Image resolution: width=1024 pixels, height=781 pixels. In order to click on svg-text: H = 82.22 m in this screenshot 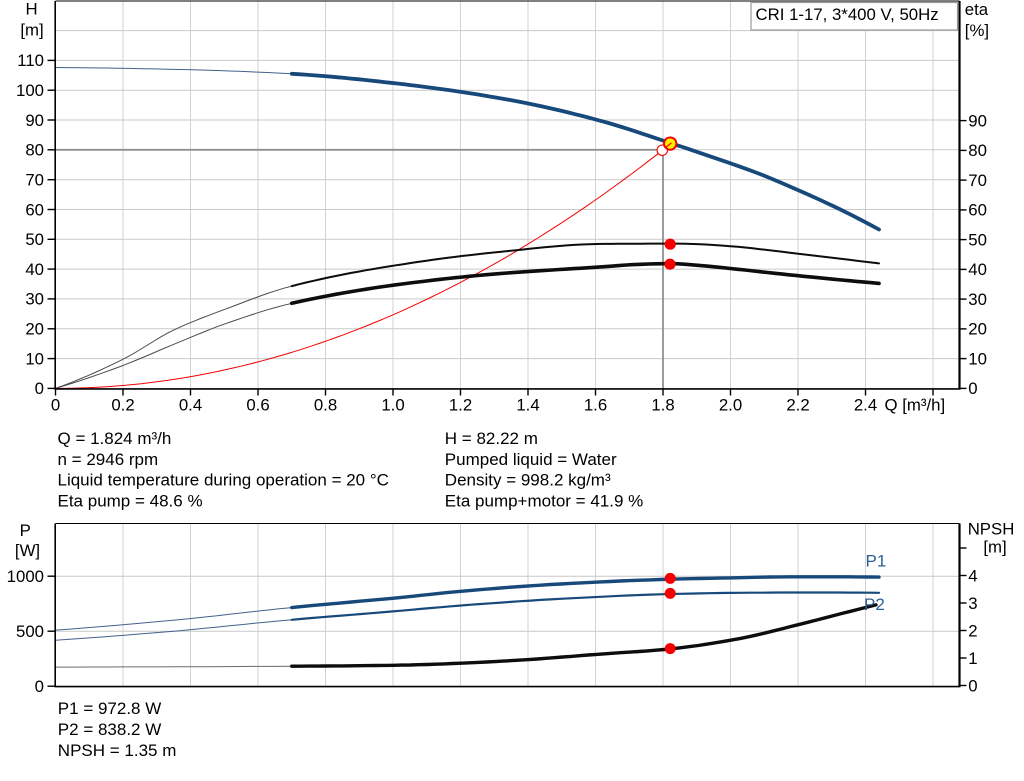, I will do `click(491, 438)`.